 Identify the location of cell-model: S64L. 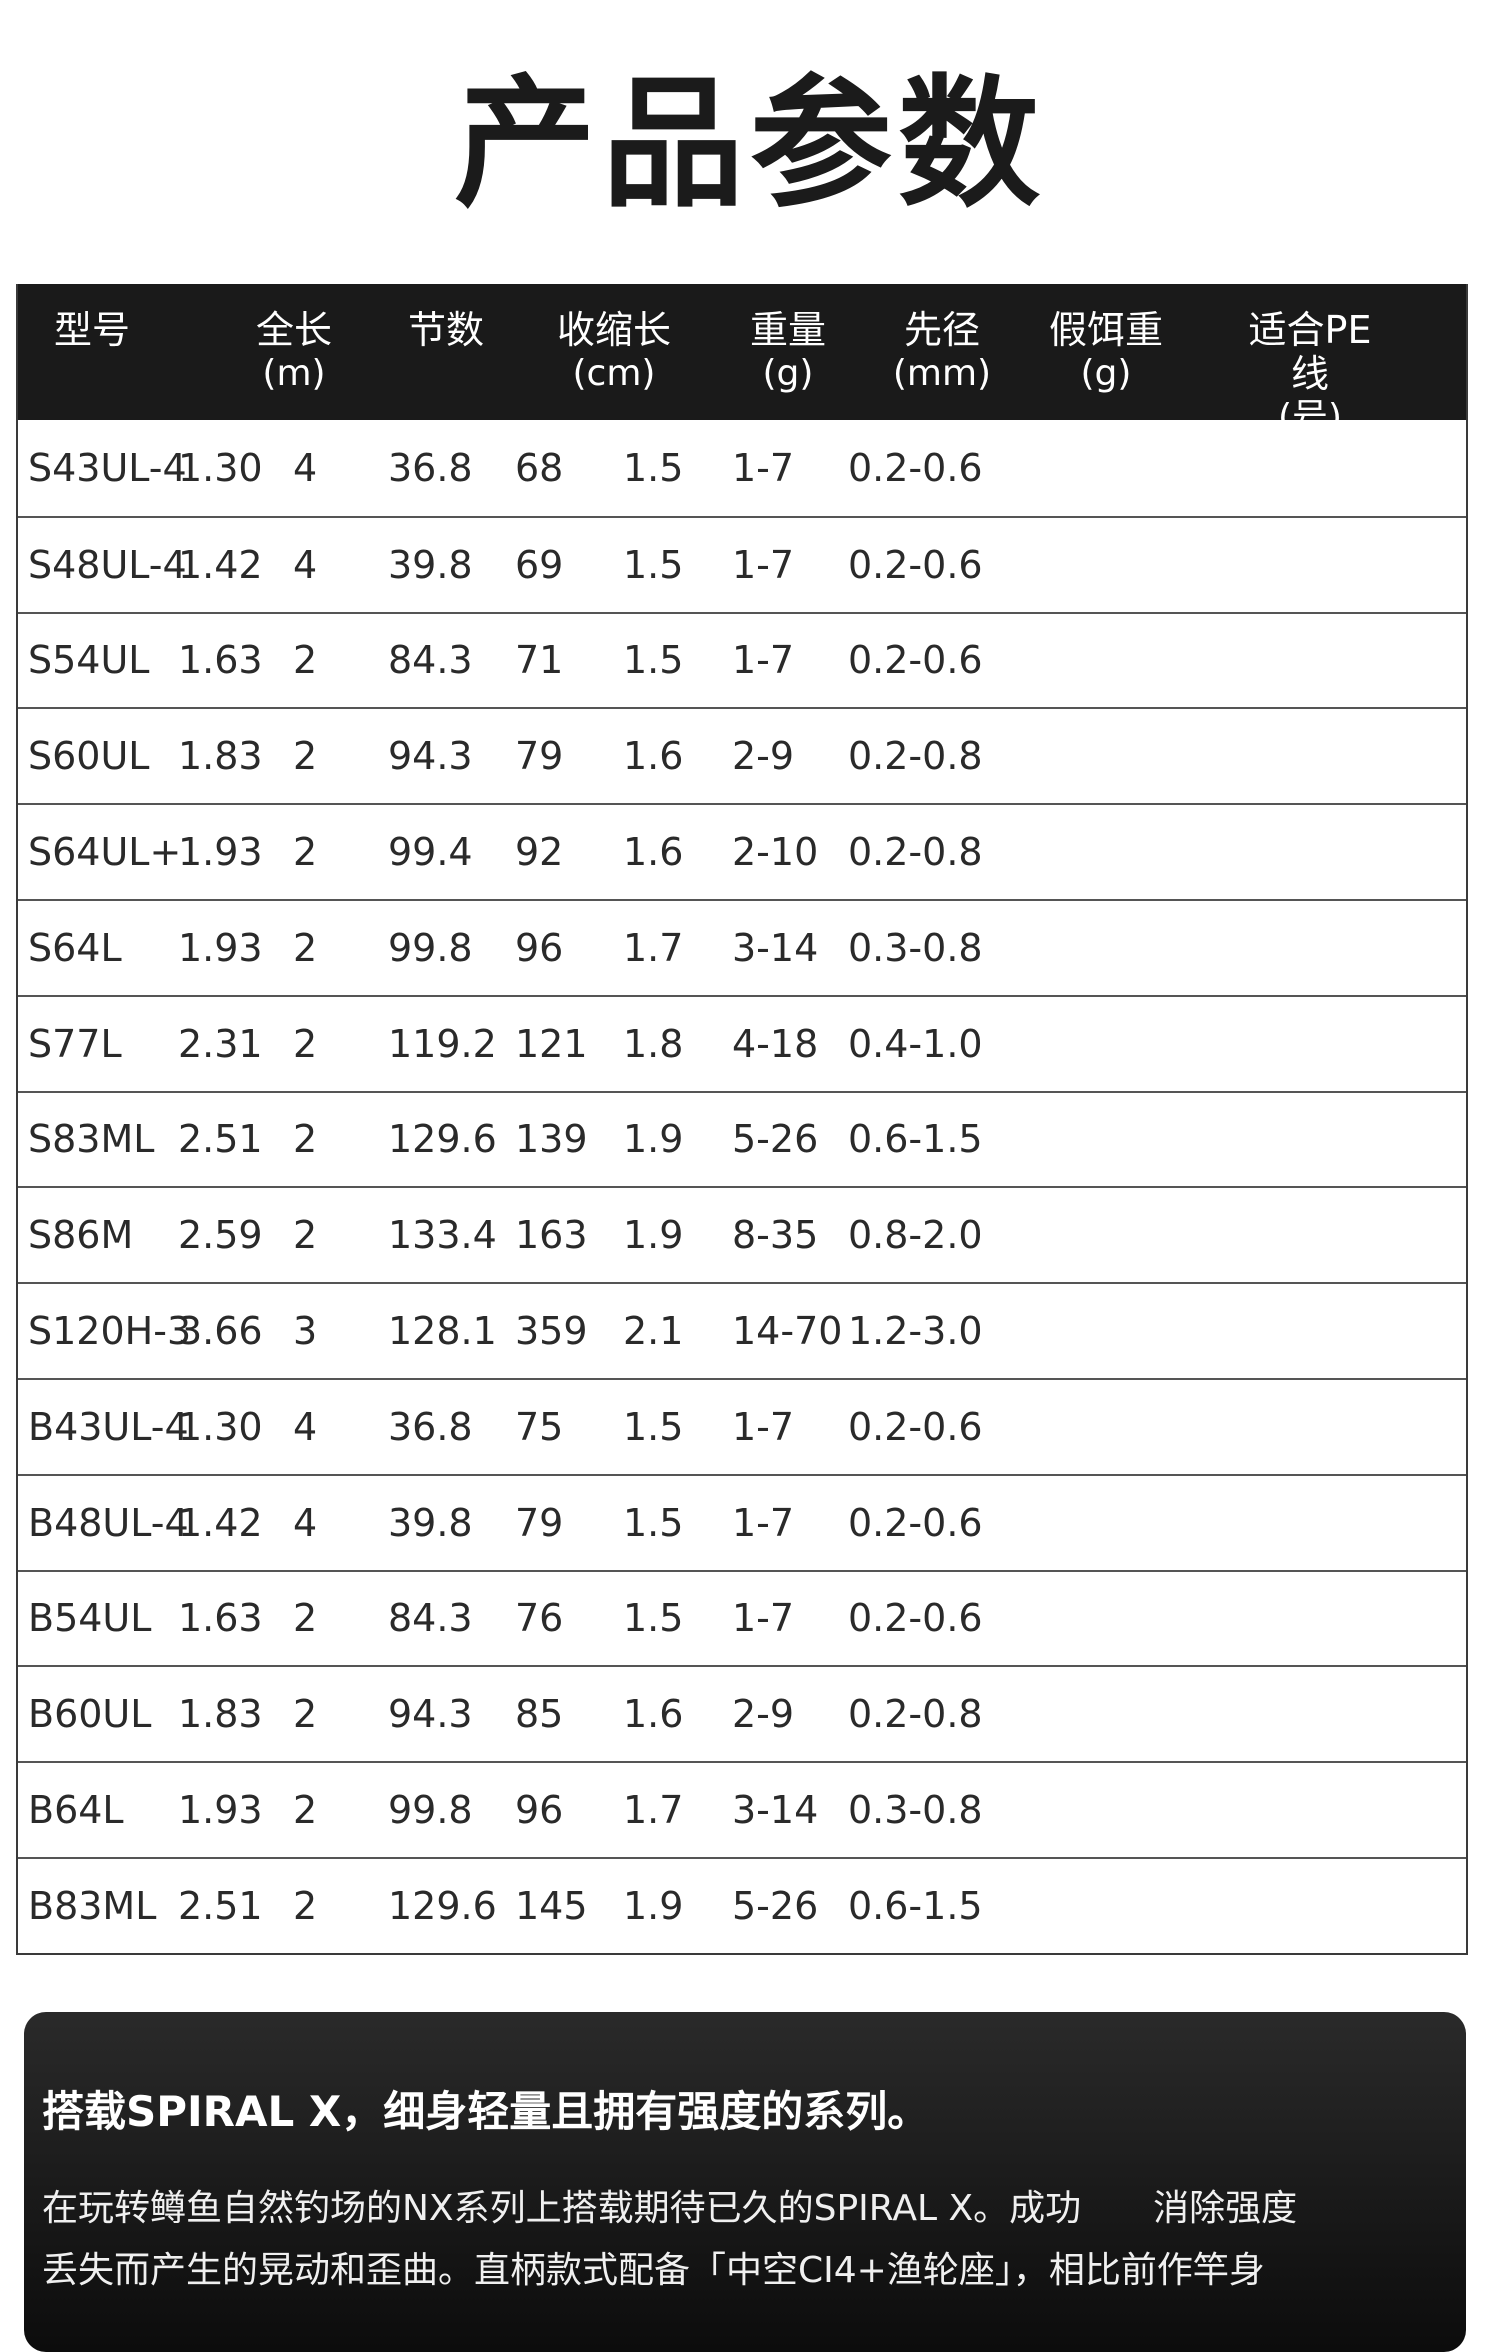
(75, 947).